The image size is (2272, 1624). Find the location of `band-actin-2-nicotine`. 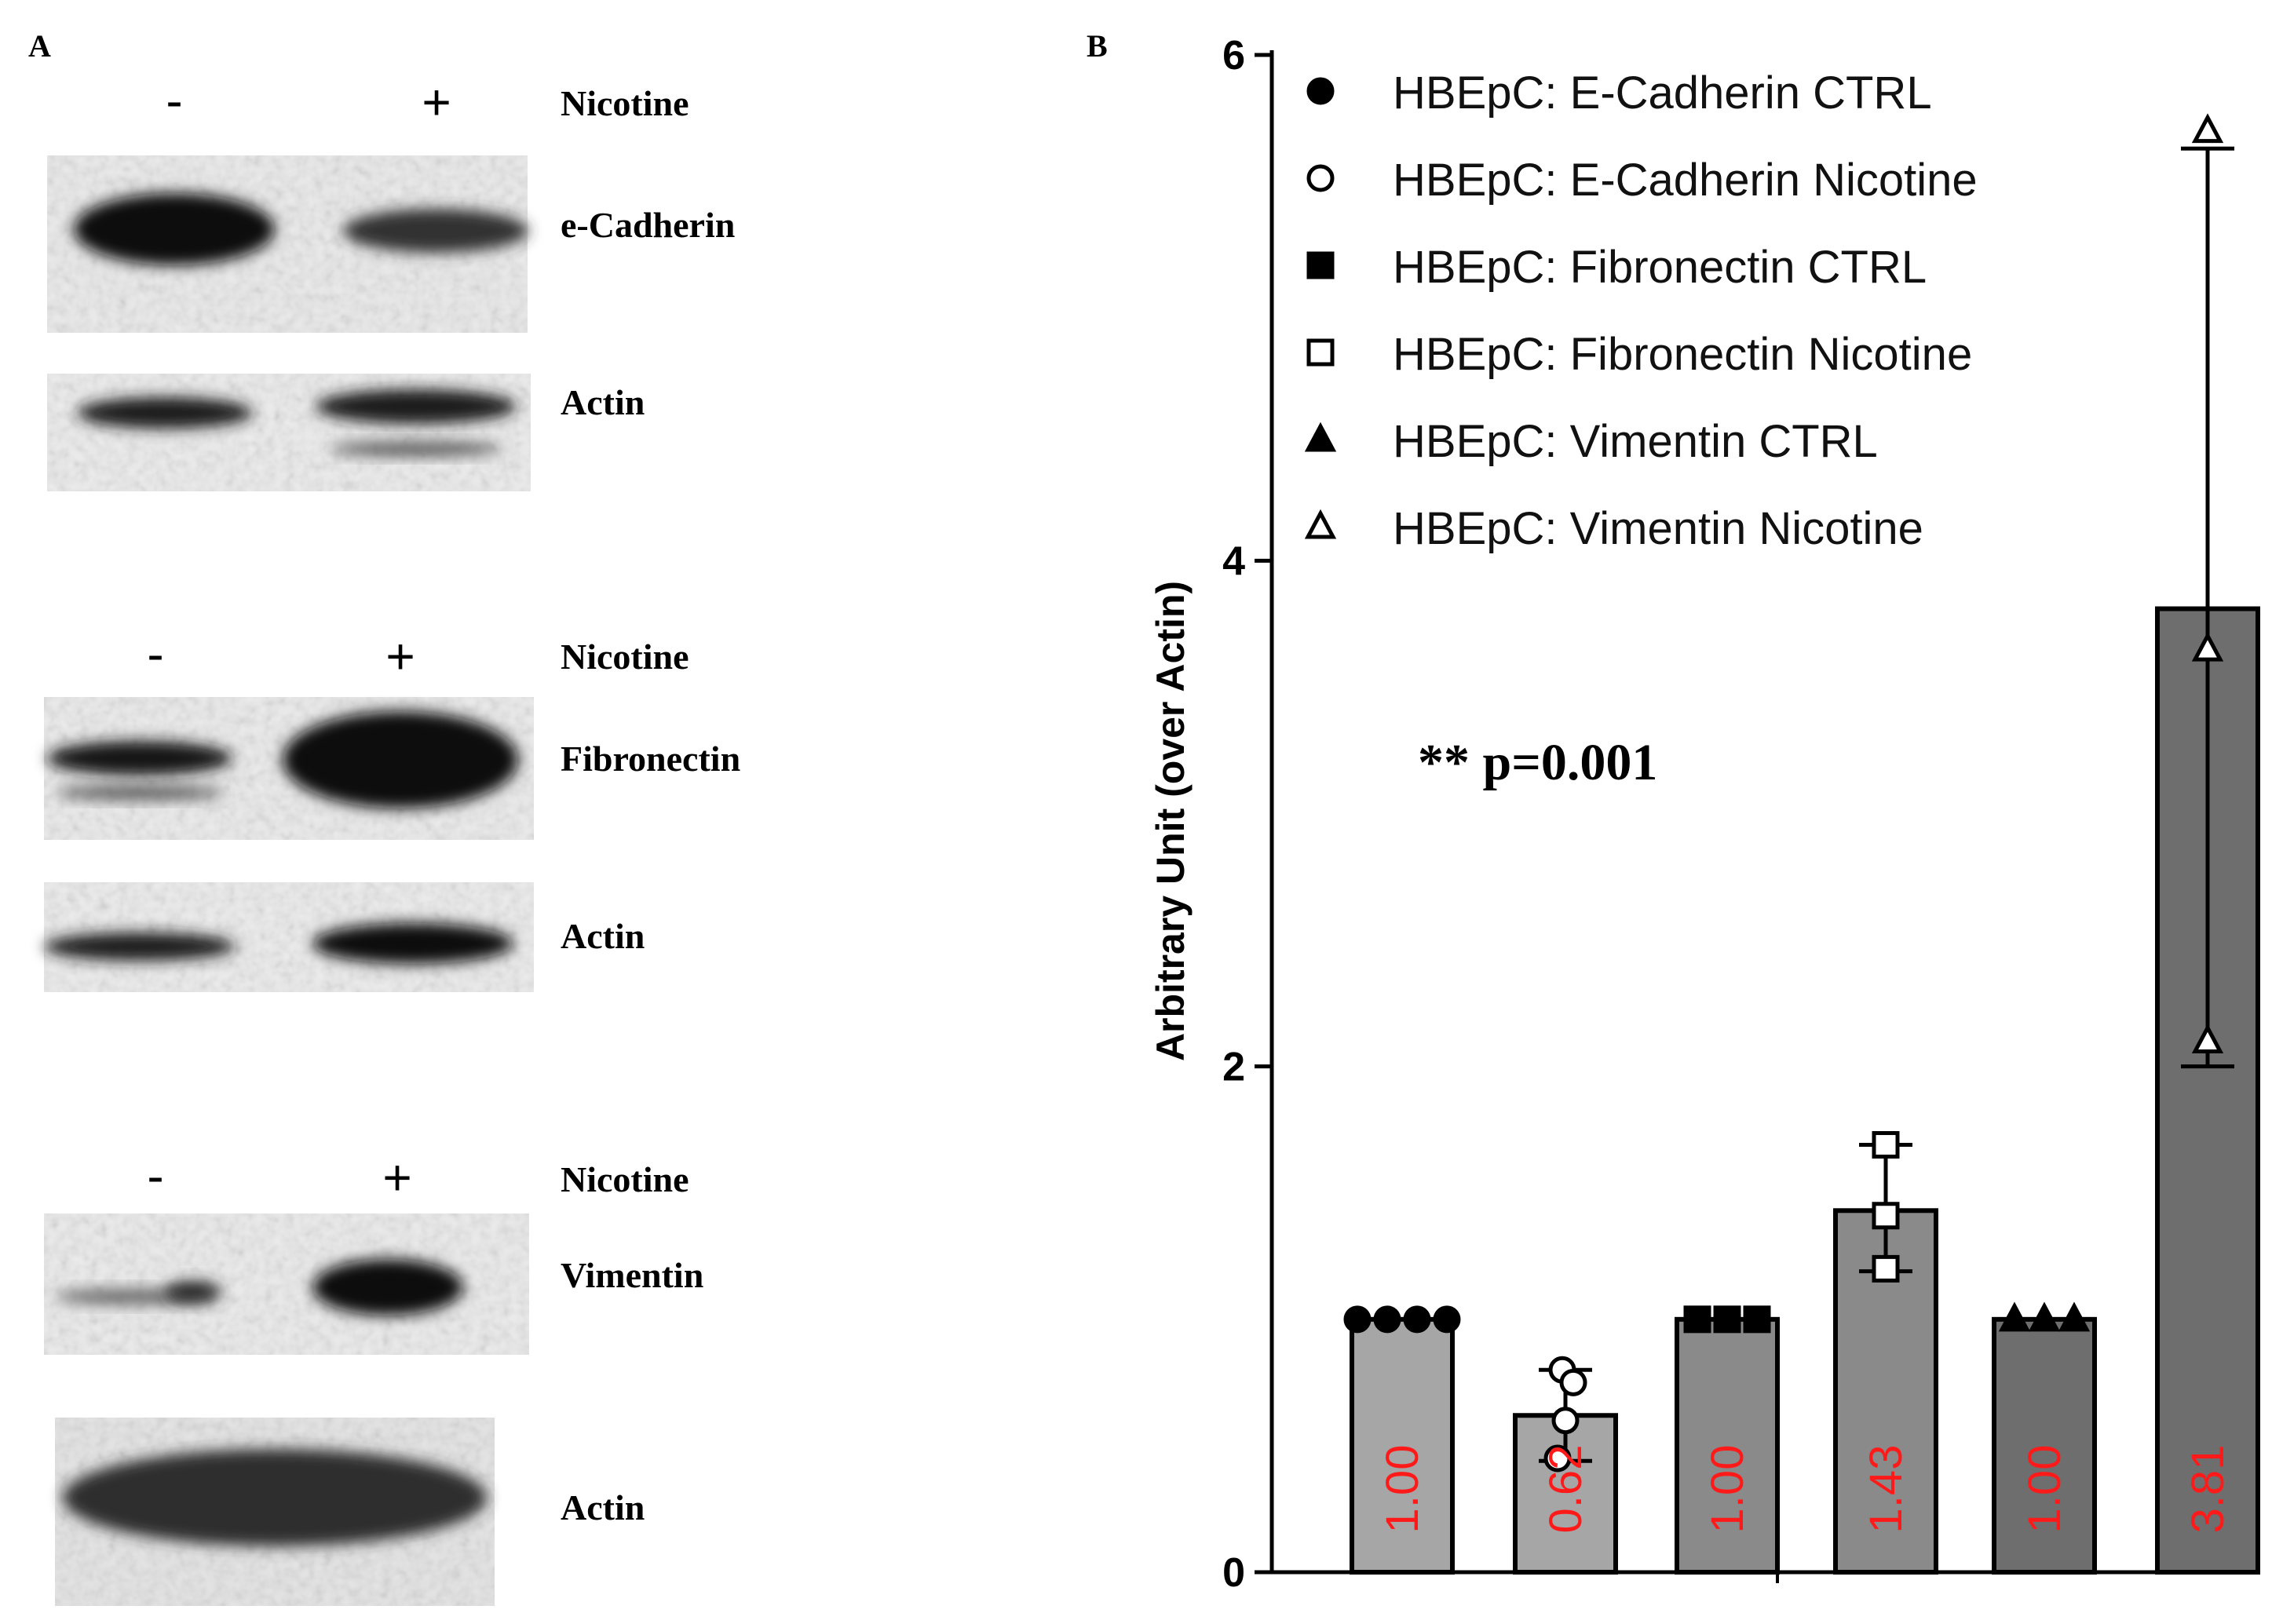

band-actin-2-nicotine is located at coordinates (412, 944).